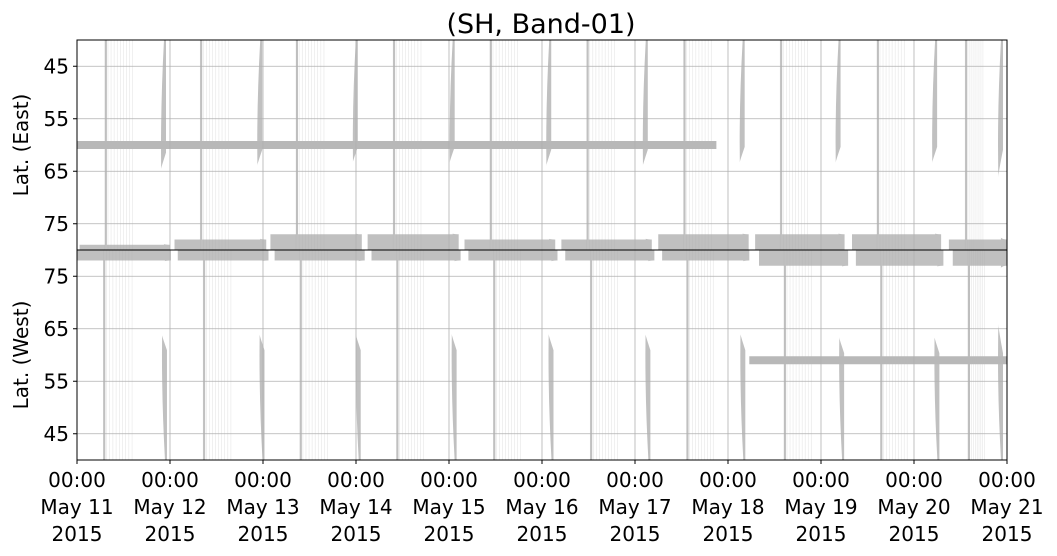 The image size is (1057, 556). Describe the element at coordinates (170, 534) in the screenshot. I see `xtick-year-2: 2015` at that location.